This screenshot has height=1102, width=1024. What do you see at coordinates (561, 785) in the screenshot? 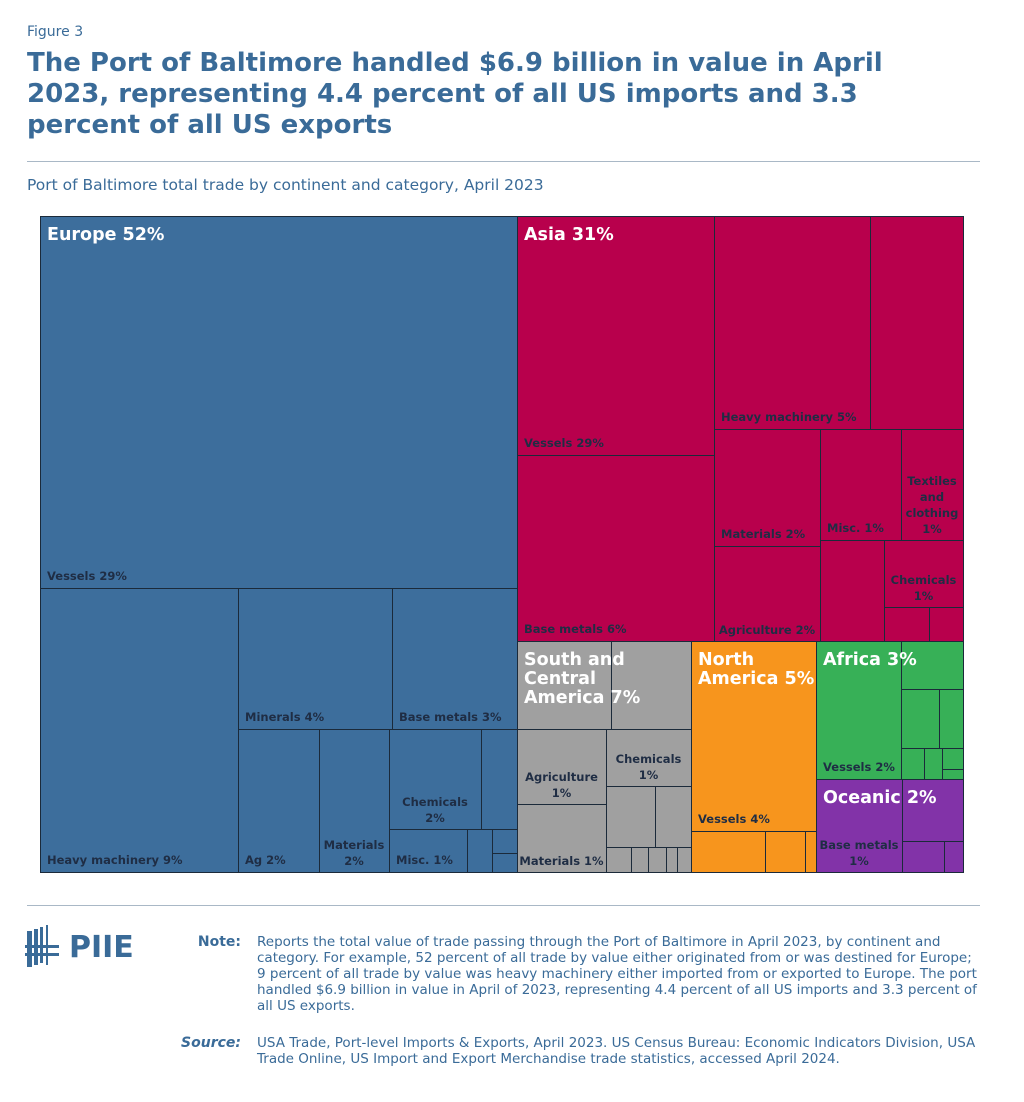
I see `cell-label: Agriculture 1%` at bounding box center [561, 785].